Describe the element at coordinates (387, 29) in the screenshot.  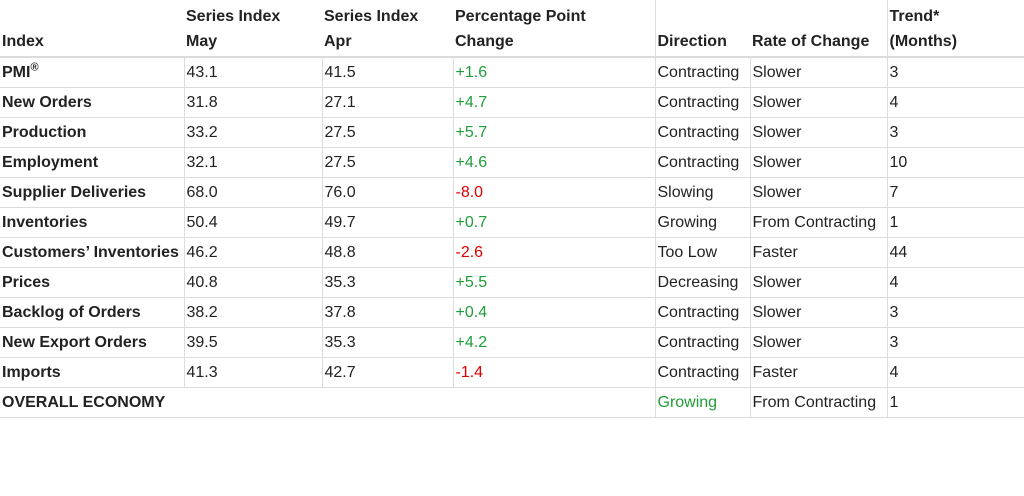
I see `header-series-apr: Series Index Apr` at that location.